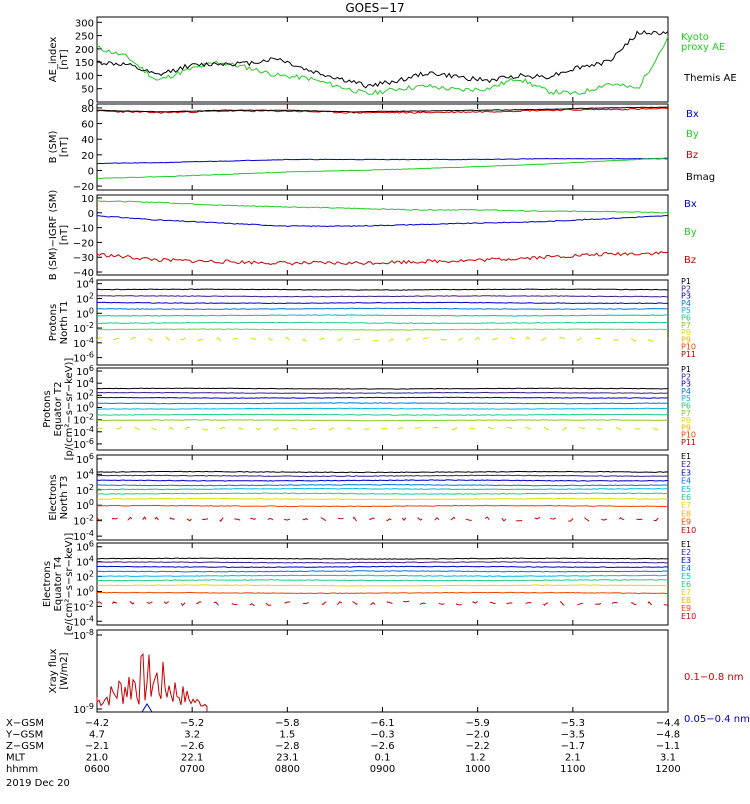 The width and height of the screenshot is (750, 804). What do you see at coordinates (573, 735) in the screenshot?
I see `x-axis-row-value: −3.5` at bounding box center [573, 735].